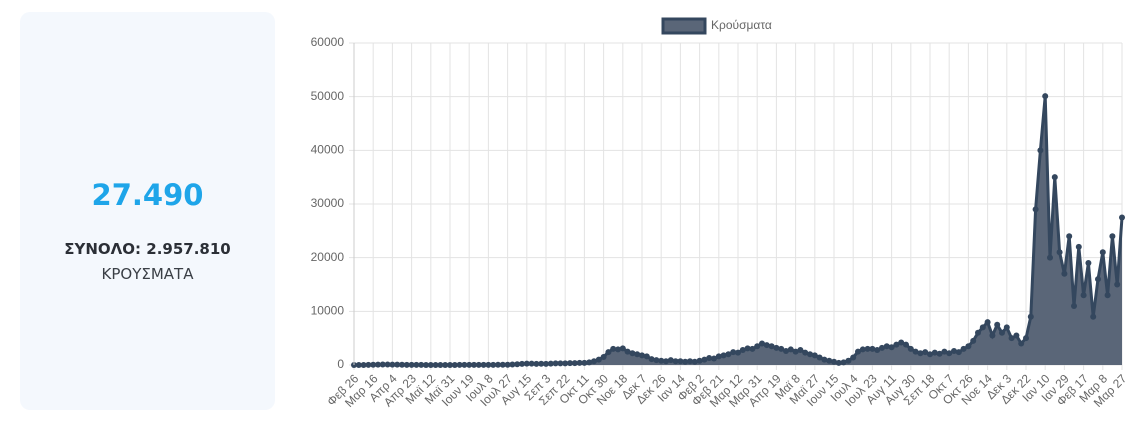 This screenshot has height=436, width=1142. What do you see at coordinates (328, 257) in the screenshot?
I see `y-tick-label: 20000` at bounding box center [328, 257].